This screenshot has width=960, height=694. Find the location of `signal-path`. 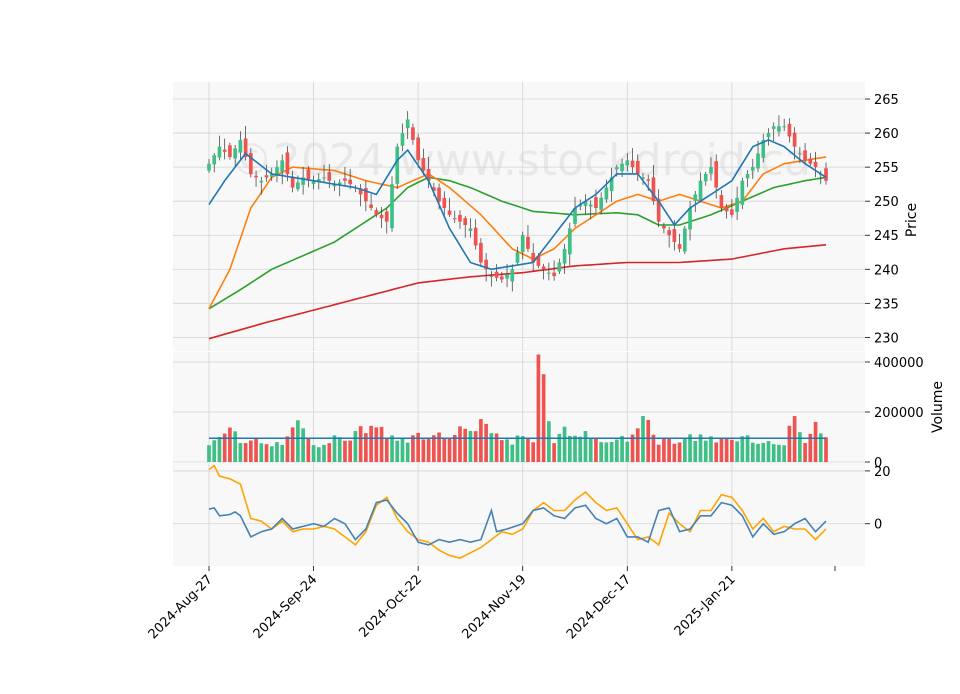

signal-path is located at coordinates (517, 511).